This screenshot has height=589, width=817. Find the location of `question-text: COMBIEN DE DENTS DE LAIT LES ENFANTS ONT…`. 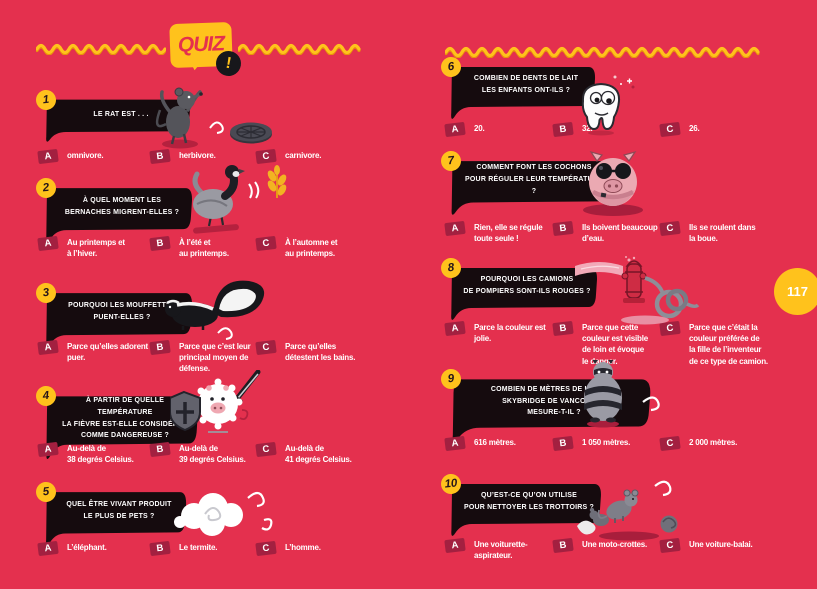

question-text: COMBIEN DE DENTS DE LAIT LES ENFANTS ONT… is located at coordinates (526, 85).